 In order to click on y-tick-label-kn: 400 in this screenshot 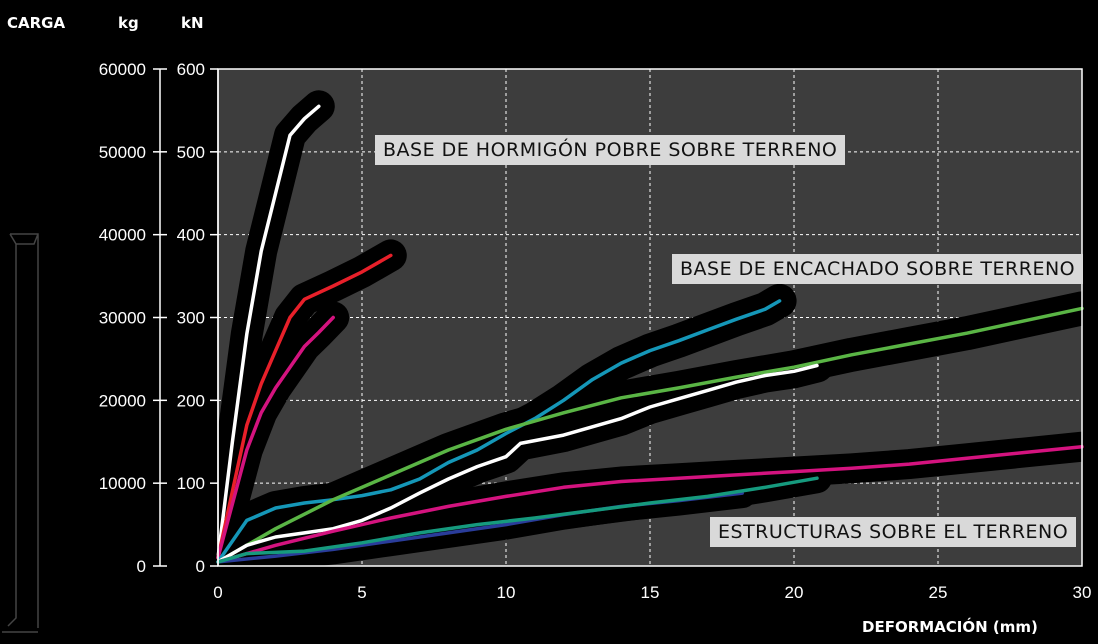, I will do `click(191, 235)`.